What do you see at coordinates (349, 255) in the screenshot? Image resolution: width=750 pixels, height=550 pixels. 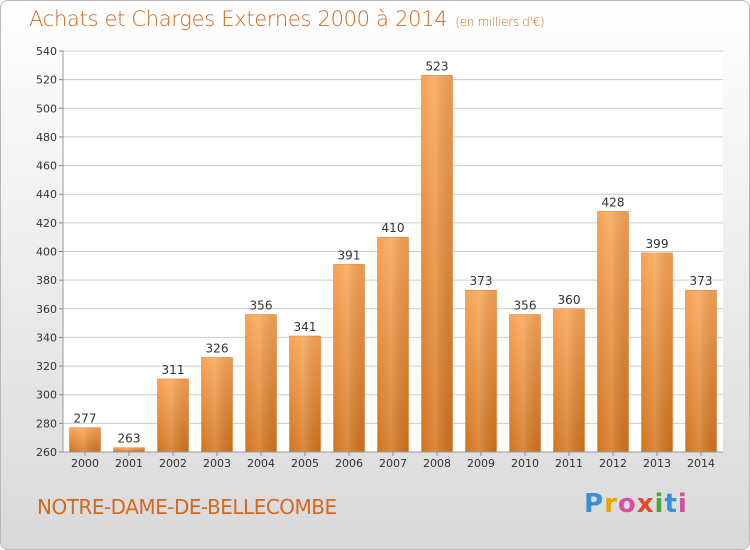 I see `data-label: 391` at bounding box center [349, 255].